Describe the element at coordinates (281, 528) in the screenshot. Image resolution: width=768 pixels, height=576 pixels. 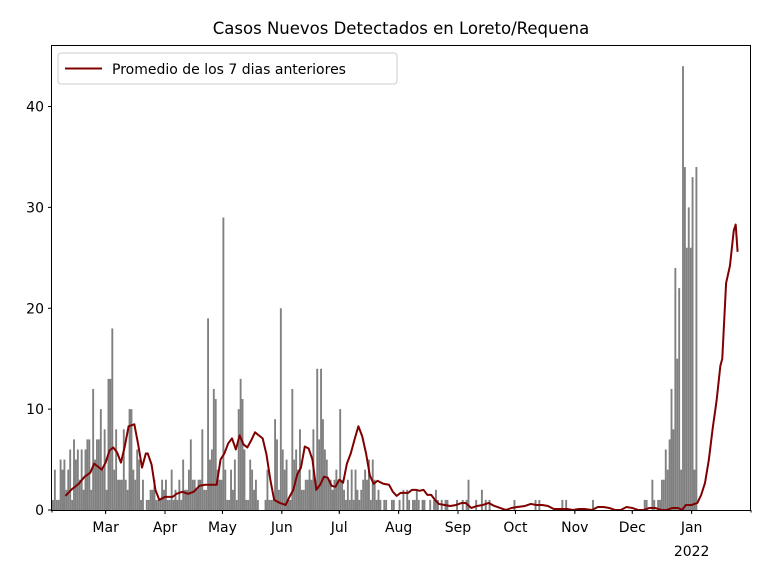
I see `x-tick-label: Jun` at that location.